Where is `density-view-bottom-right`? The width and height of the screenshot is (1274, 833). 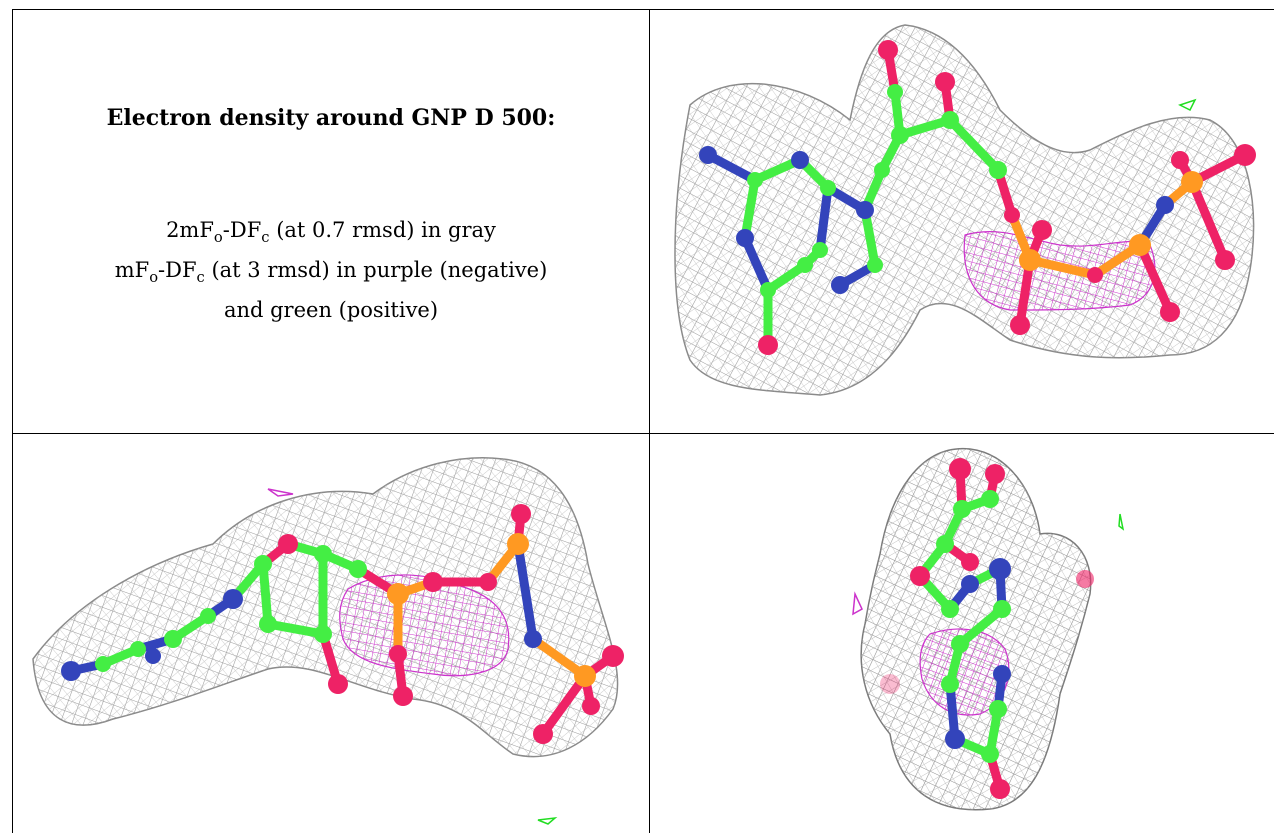 density-view-bottom-right is located at coordinates (988, 629).